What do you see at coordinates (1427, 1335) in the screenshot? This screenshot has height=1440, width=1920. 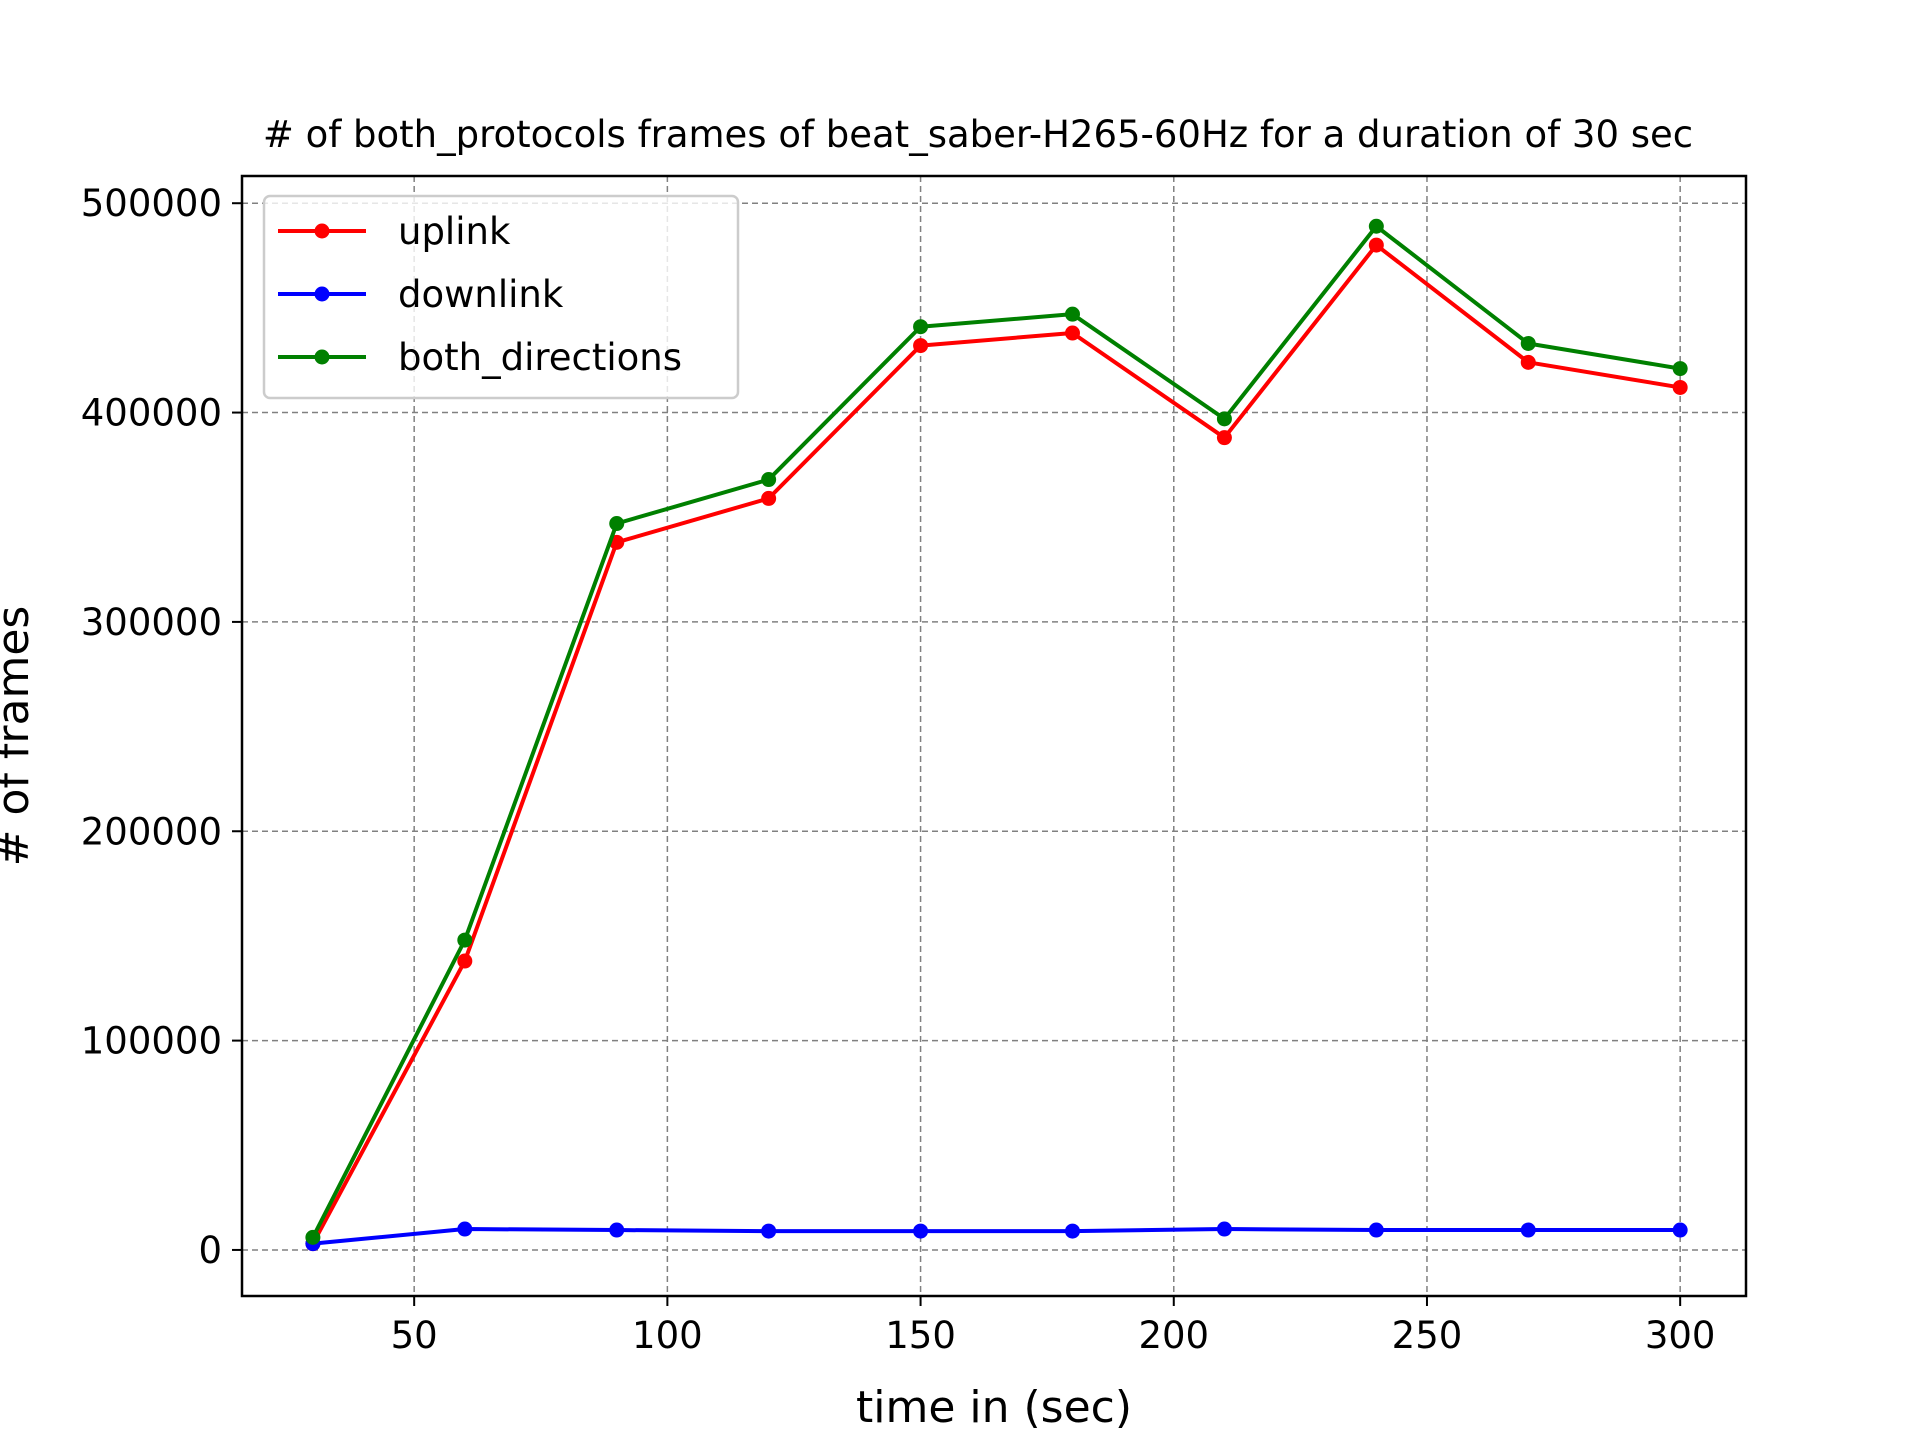 I see `x-tick-label: 250` at bounding box center [1427, 1335].